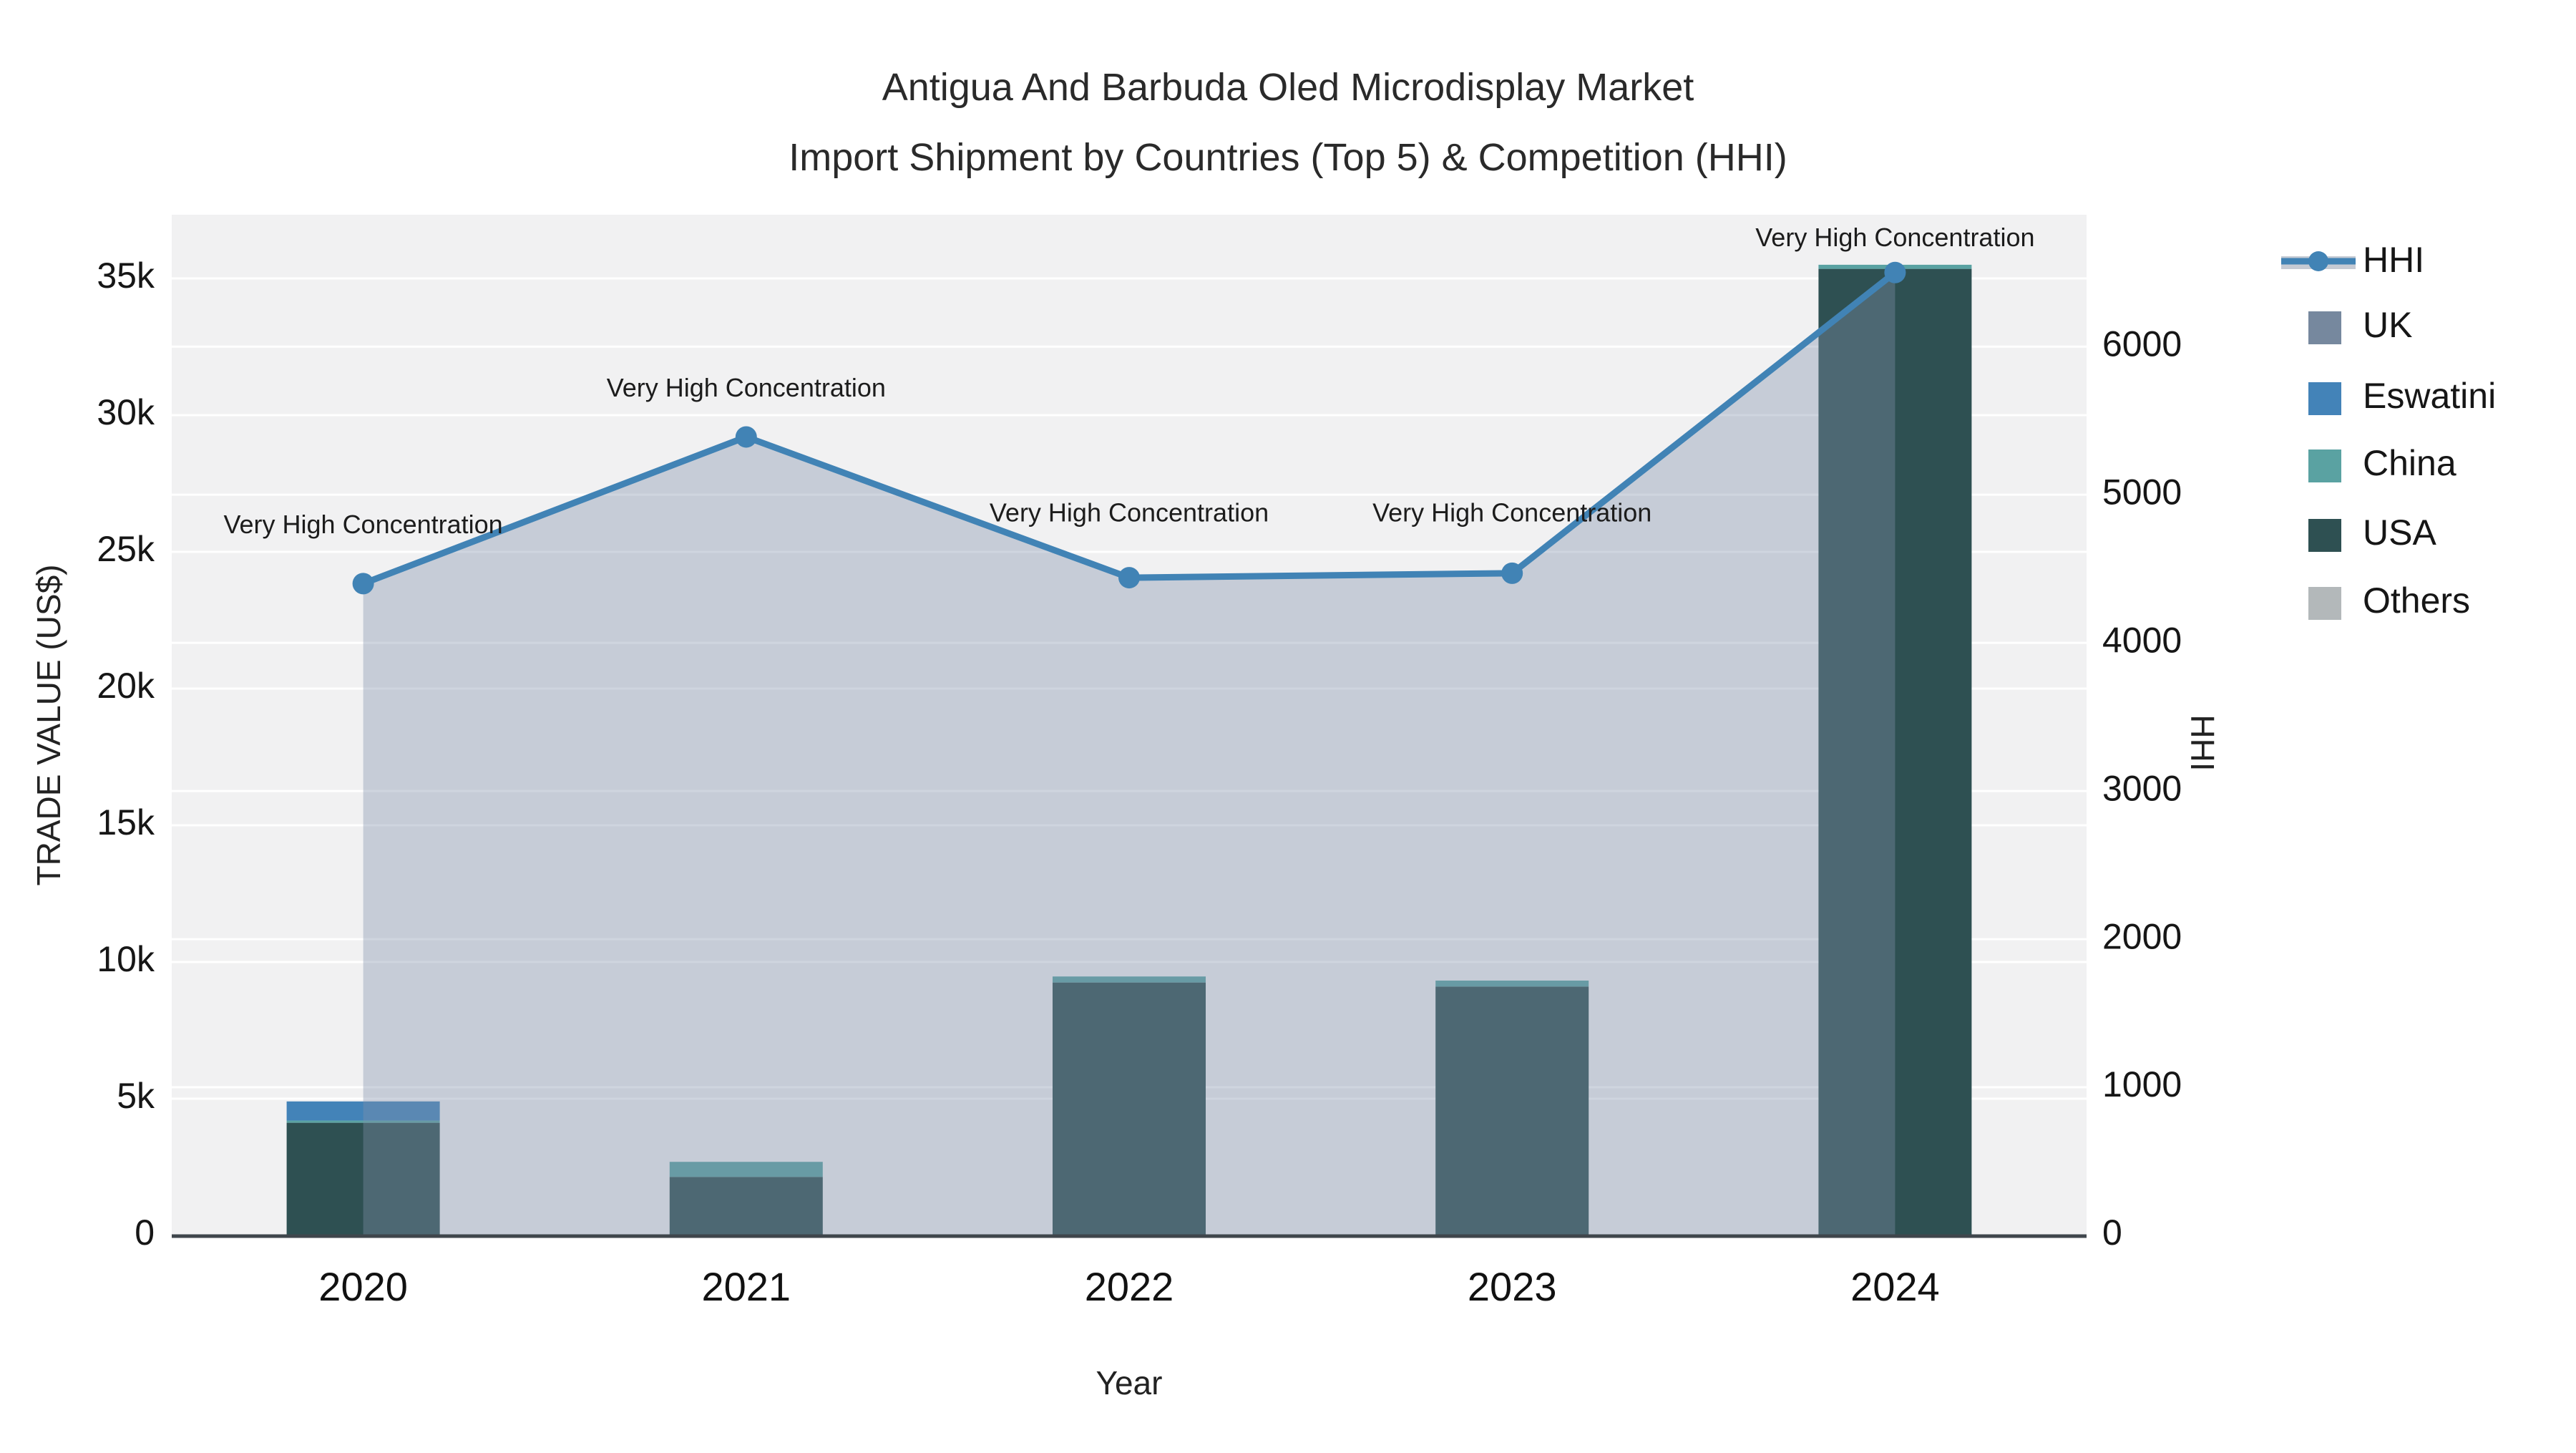 The width and height of the screenshot is (2576, 1453). What do you see at coordinates (2410, 463) in the screenshot?
I see `legend-label-china: China` at bounding box center [2410, 463].